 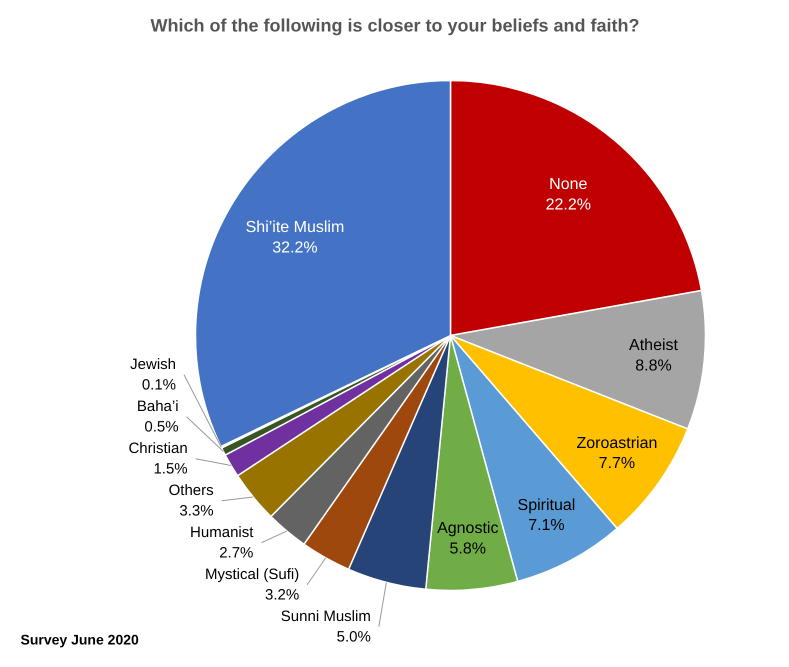 What do you see at coordinates (568, 184) in the screenshot?
I see `slice-label: None` at bounding box center [568, 184].